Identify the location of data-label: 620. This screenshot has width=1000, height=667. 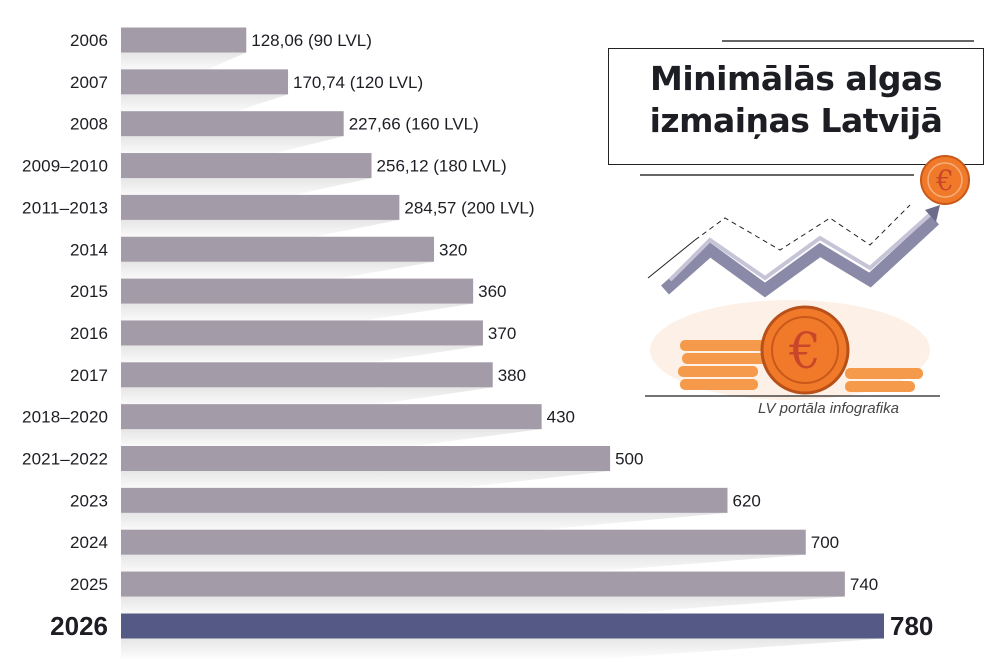
(746, 500).